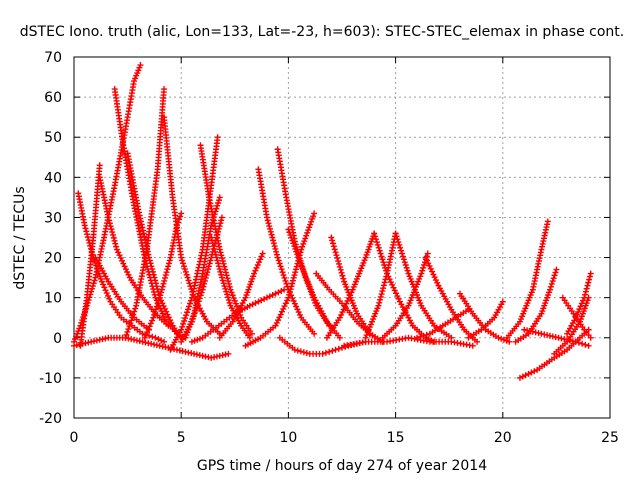  Describe the element at coordinates (53, 138) in the screenshot. I see `y-tick-label: 50` at that location.